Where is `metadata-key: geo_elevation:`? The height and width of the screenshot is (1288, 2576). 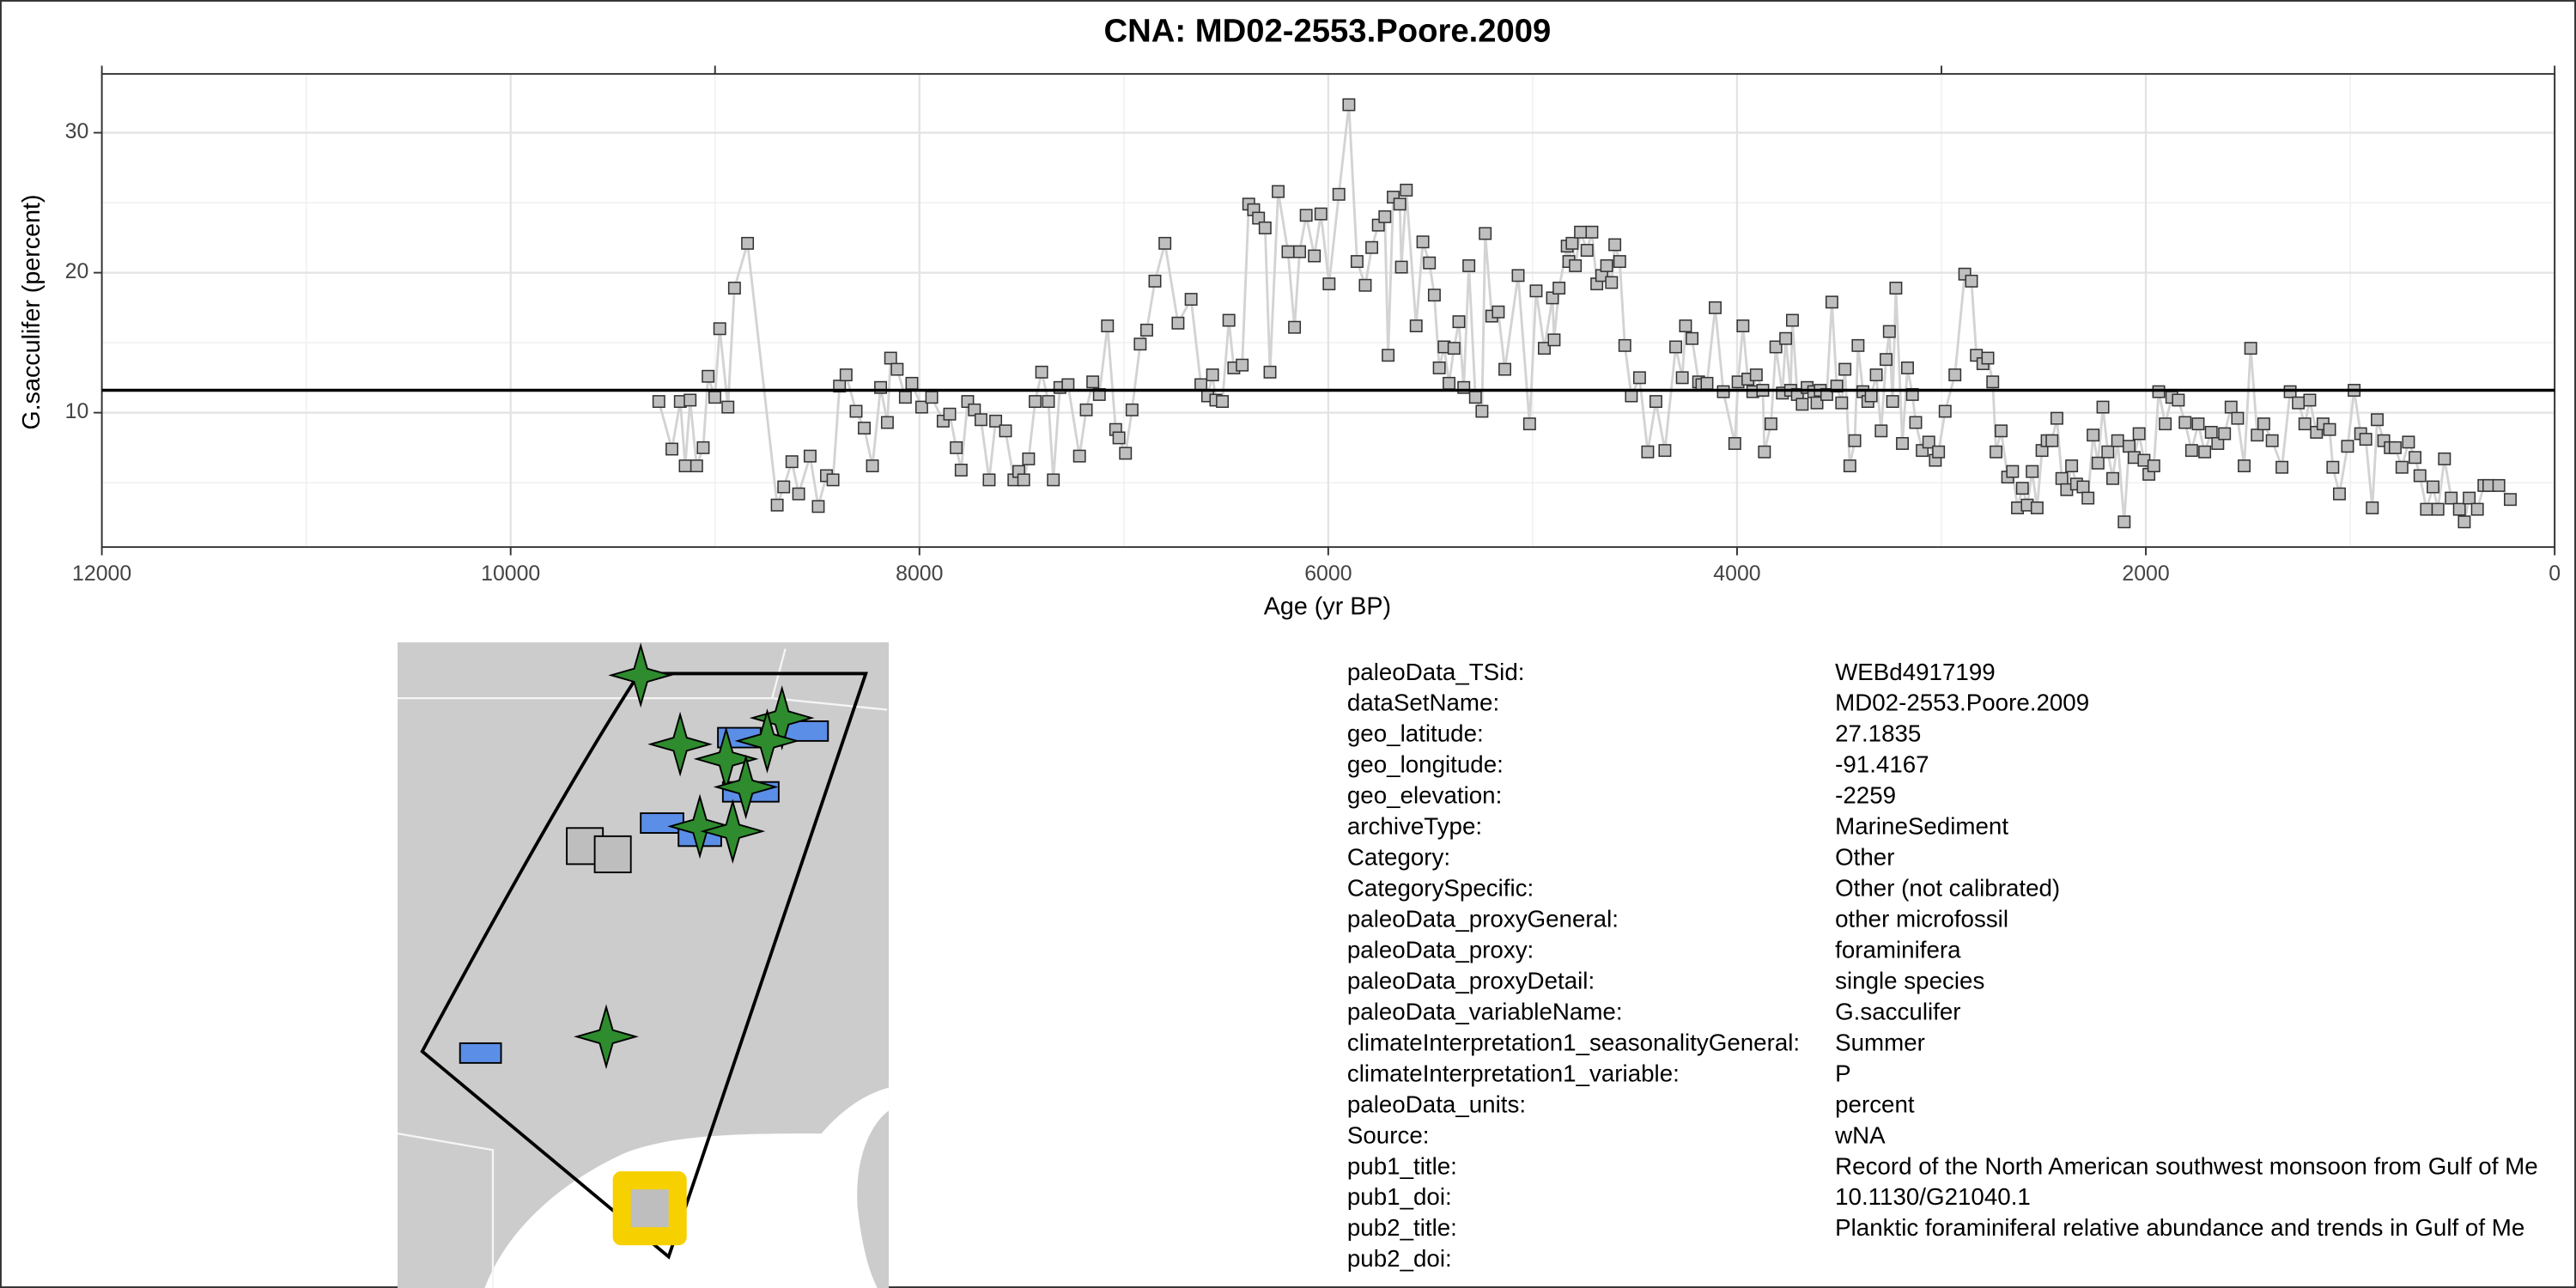
metadata-key: geo_elevation: is located at coordinates (1425, 795).